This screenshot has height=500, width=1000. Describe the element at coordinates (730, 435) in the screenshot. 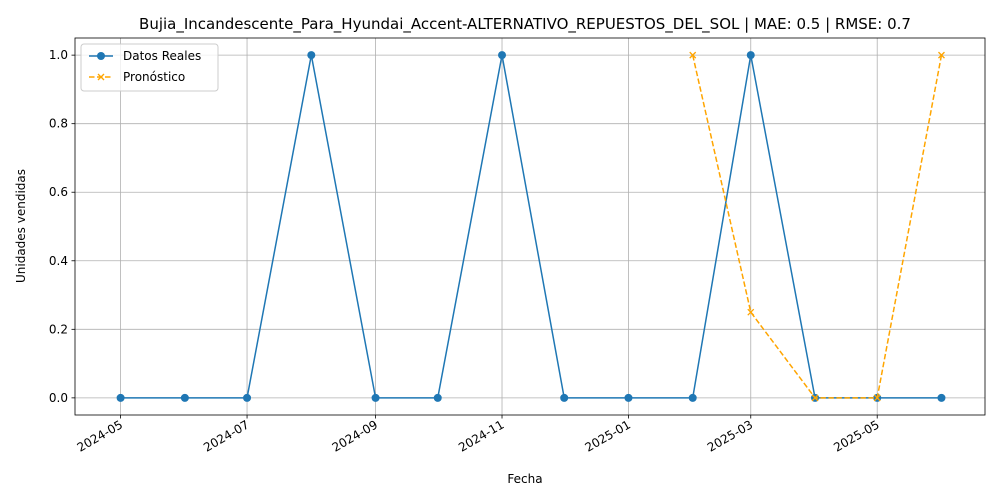

I see `x-tick-label: 2025-03` at that location.